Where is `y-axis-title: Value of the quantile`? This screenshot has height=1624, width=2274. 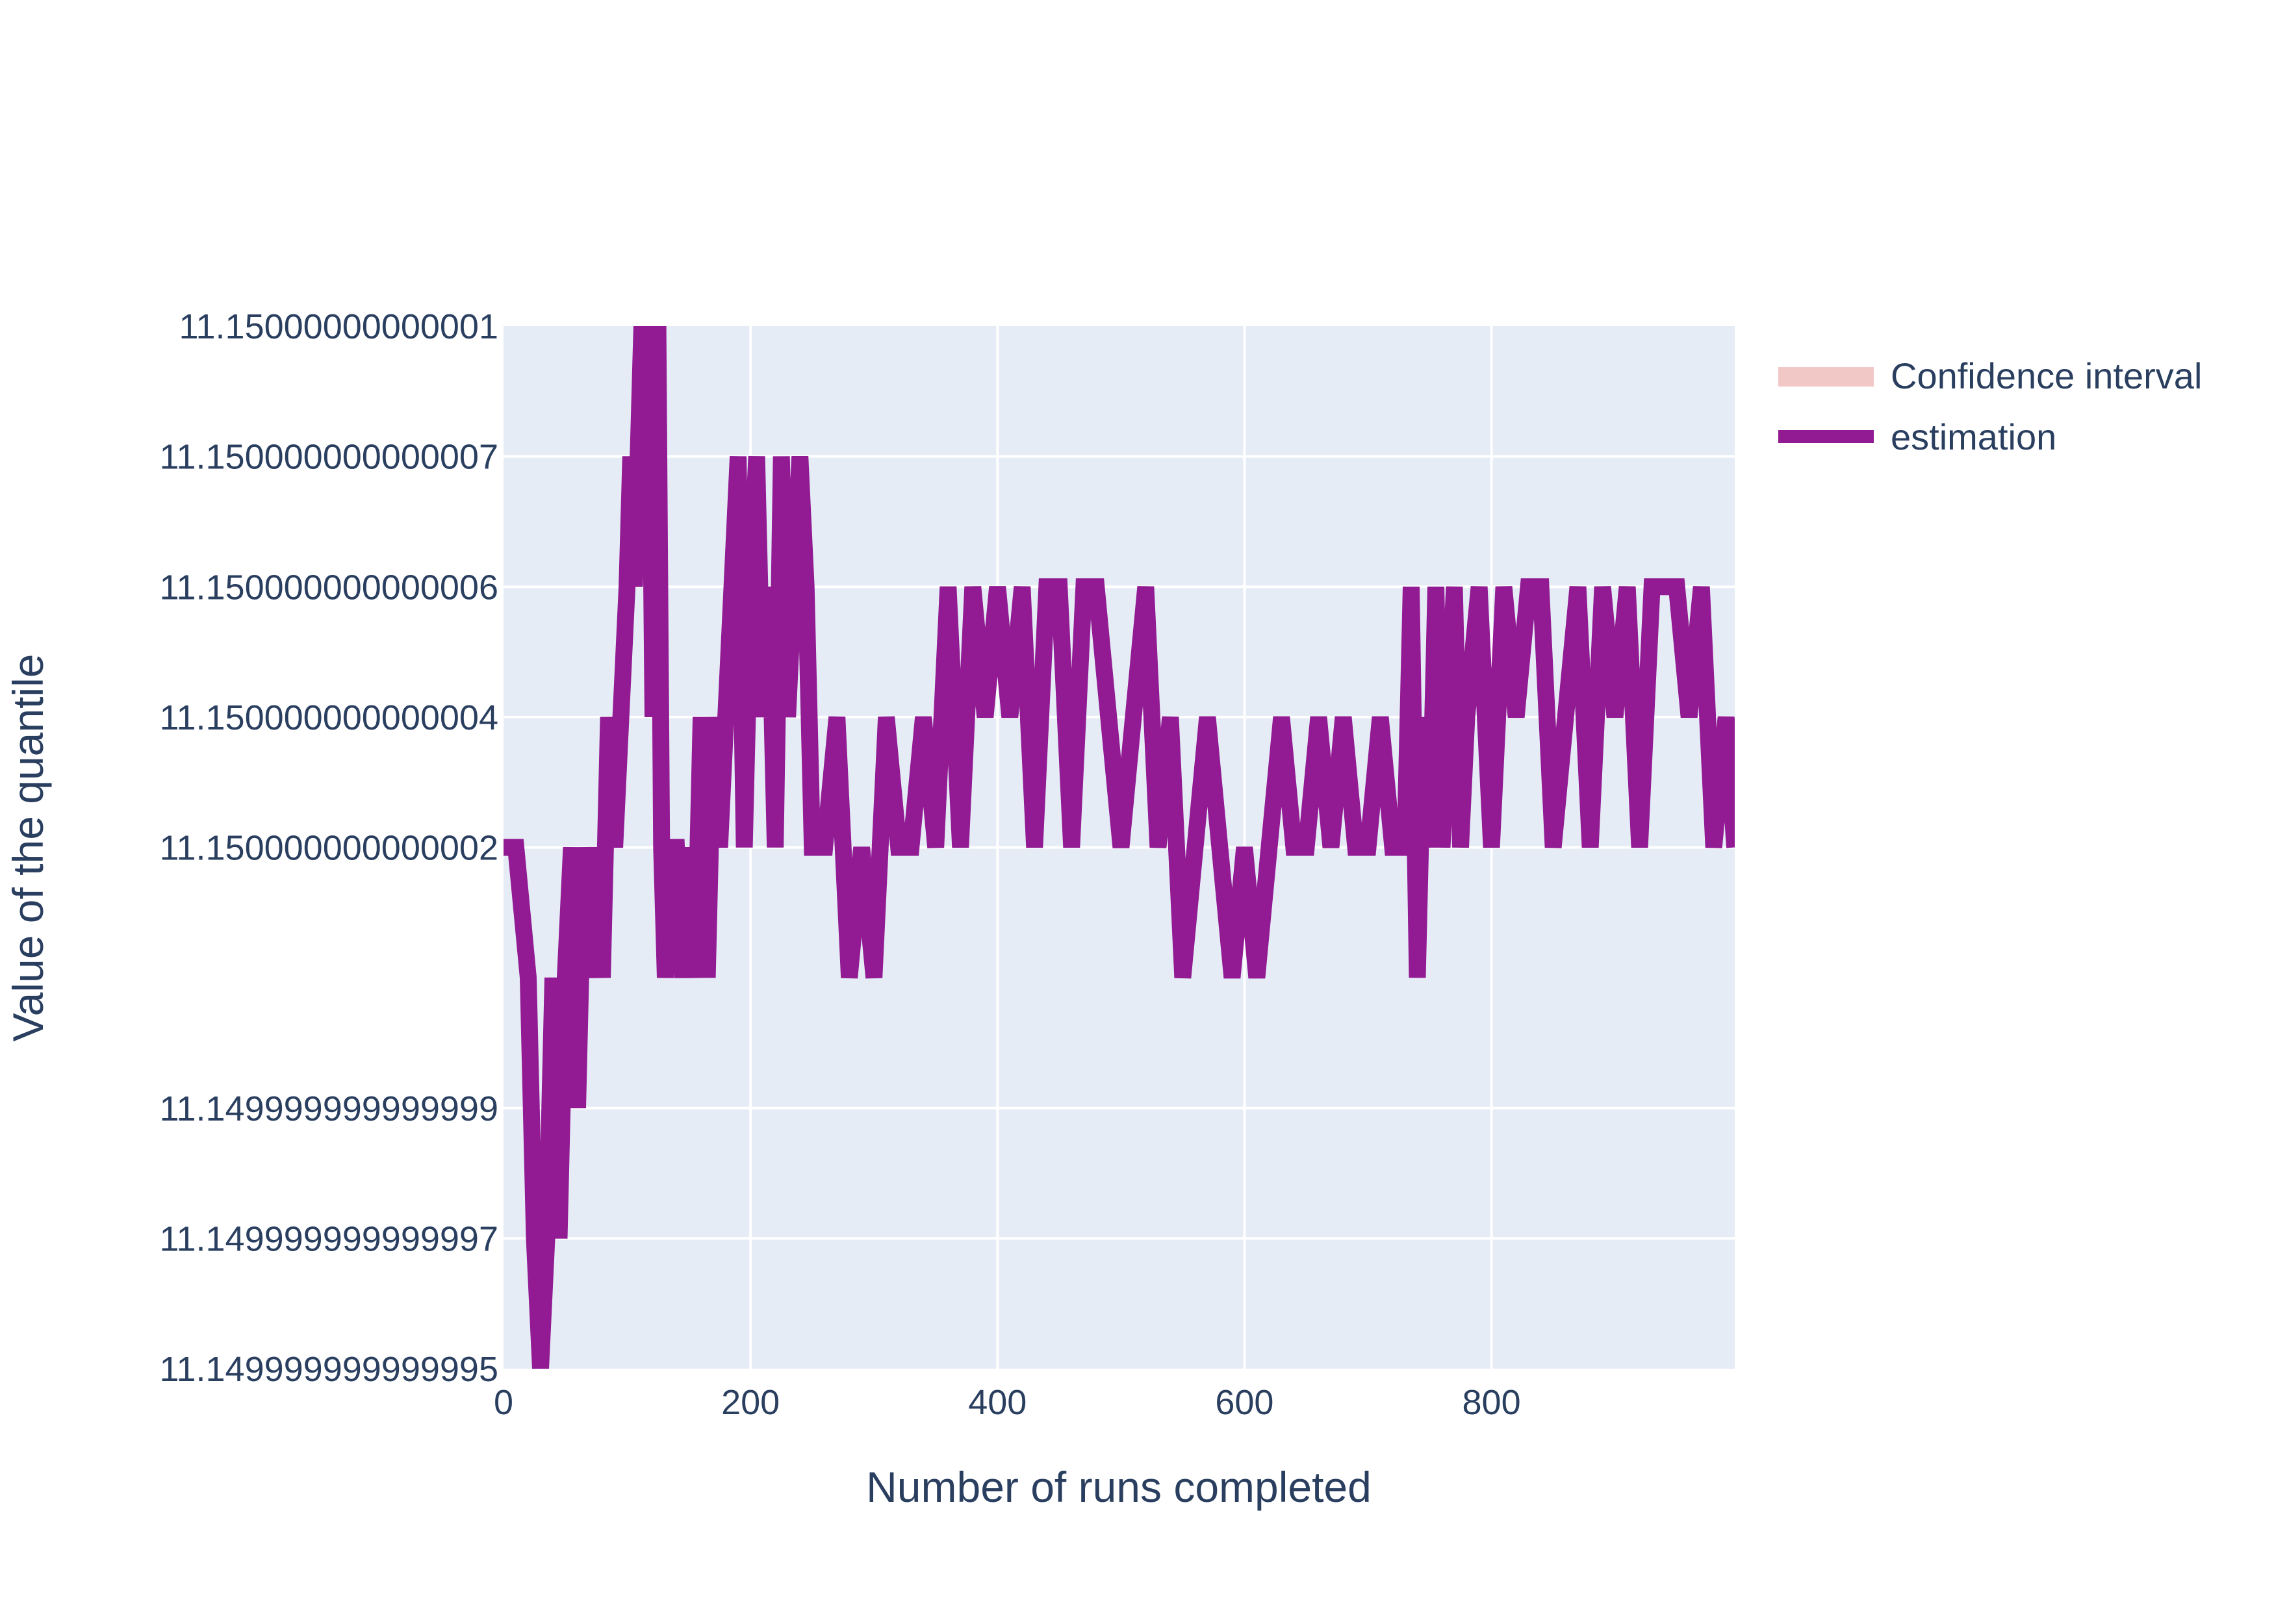
y-axis-title: Value of the quantile is located at coordinates (28, 848).